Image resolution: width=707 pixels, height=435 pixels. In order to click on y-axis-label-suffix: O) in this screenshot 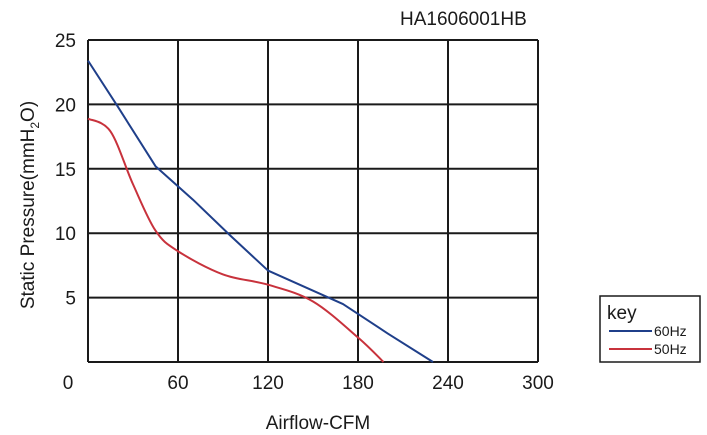, I will do `click(28, 111)`.